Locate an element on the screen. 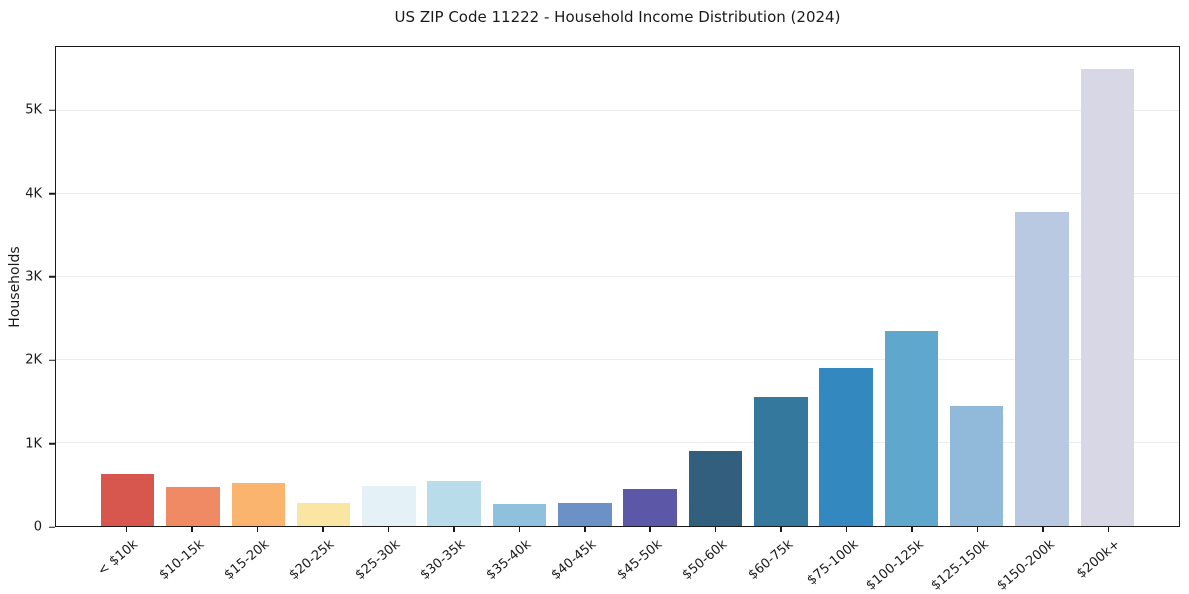 Image resolution: width=1189 pixels, height=594 pixels. x-axis-ticks is located at coordinates (617, 529).